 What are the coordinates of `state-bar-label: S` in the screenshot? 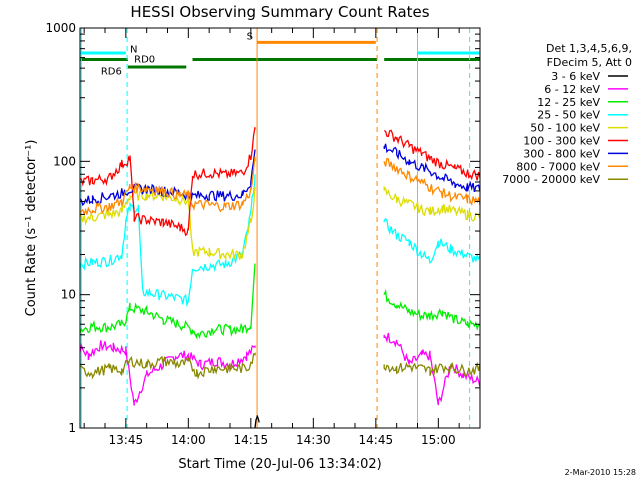 It's located at (250, 36).